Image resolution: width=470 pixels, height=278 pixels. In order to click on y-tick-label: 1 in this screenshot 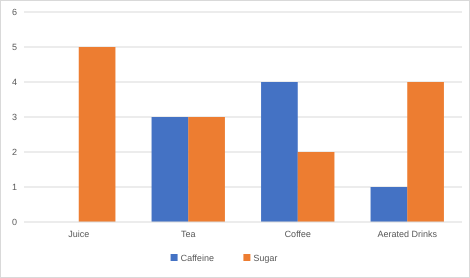, I will do `click(14, 187)`.